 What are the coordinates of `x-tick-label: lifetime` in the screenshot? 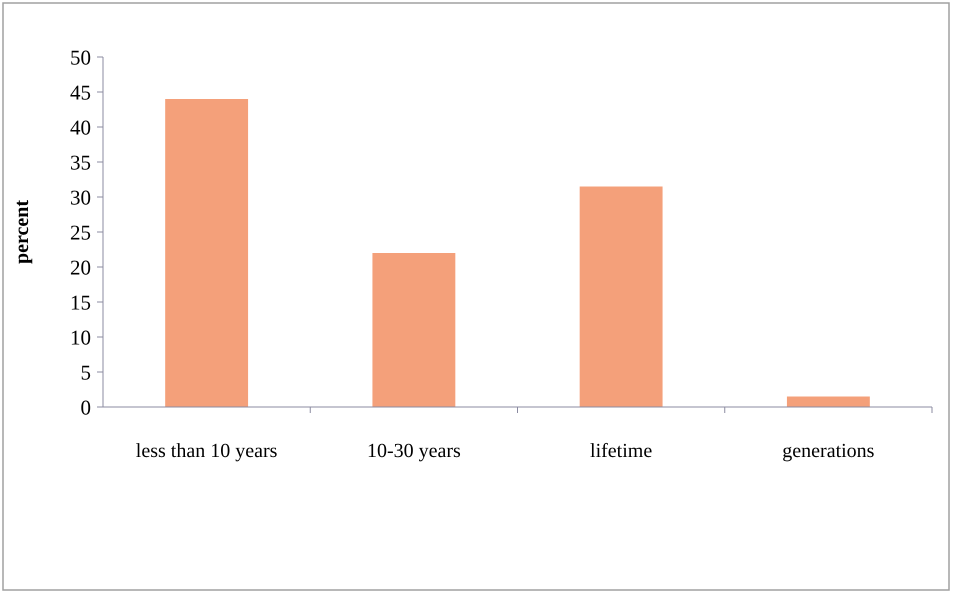 It's located at (621, 451).